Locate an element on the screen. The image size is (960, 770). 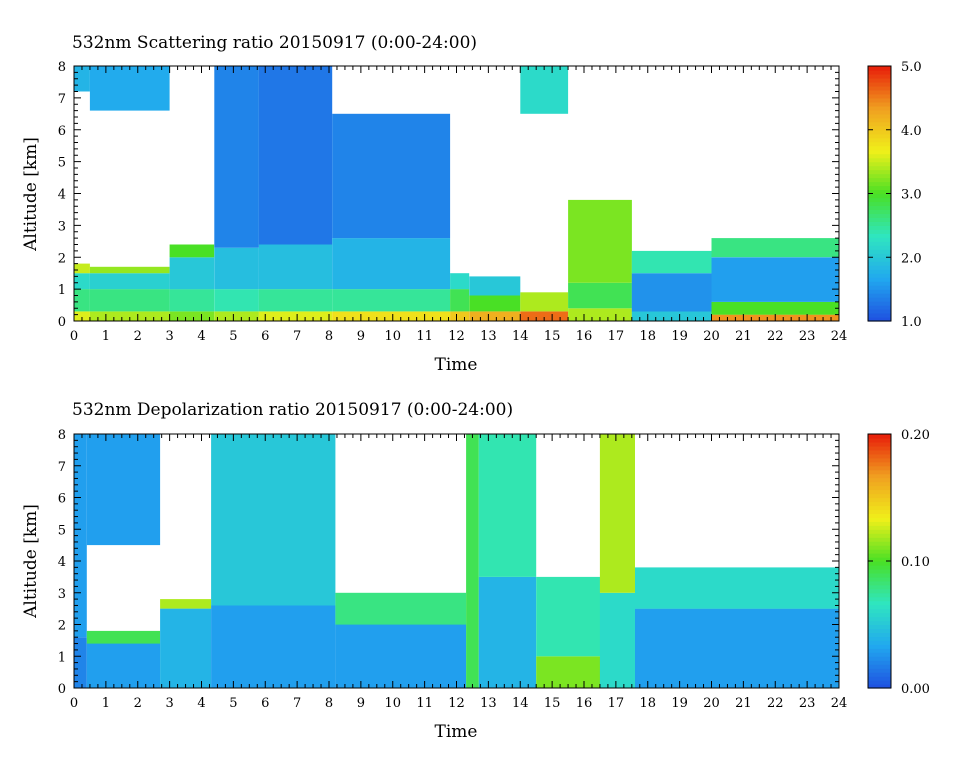
depolarization-ratio-y-tick-label: 8 is located at coordinates (62, 435).